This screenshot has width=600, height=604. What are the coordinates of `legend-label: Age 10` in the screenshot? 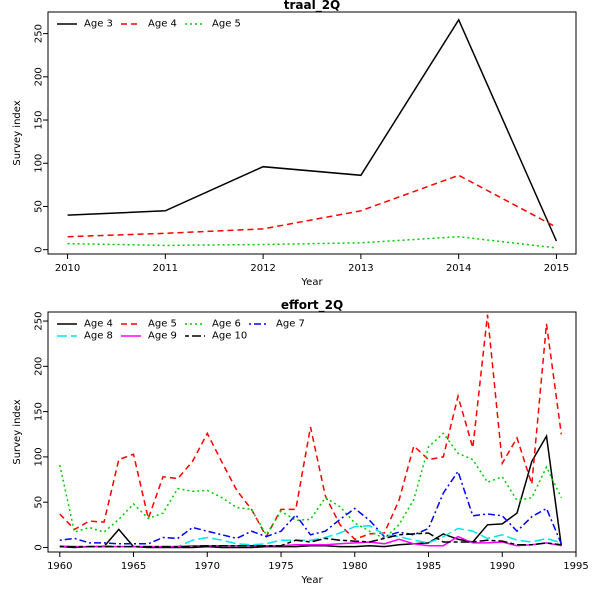 It's located at (229, 336).